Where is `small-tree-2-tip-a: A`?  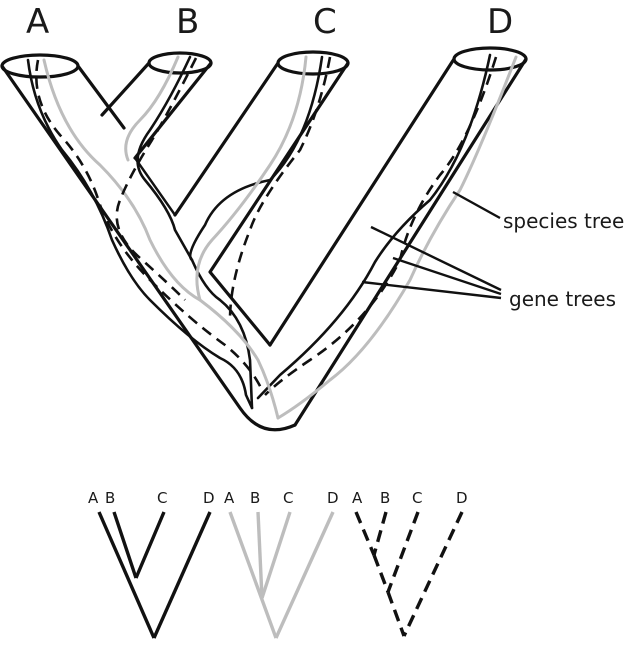 small-tree-2-tip-a: A is located at coordinates (229, 498).